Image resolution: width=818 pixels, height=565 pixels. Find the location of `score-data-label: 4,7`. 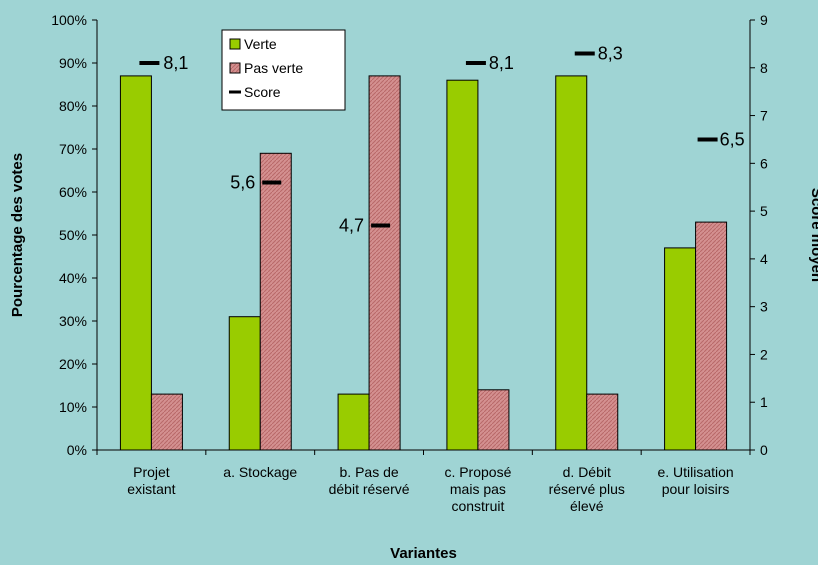

score-data-label: 4,7 is located at coordinates (351, 225).